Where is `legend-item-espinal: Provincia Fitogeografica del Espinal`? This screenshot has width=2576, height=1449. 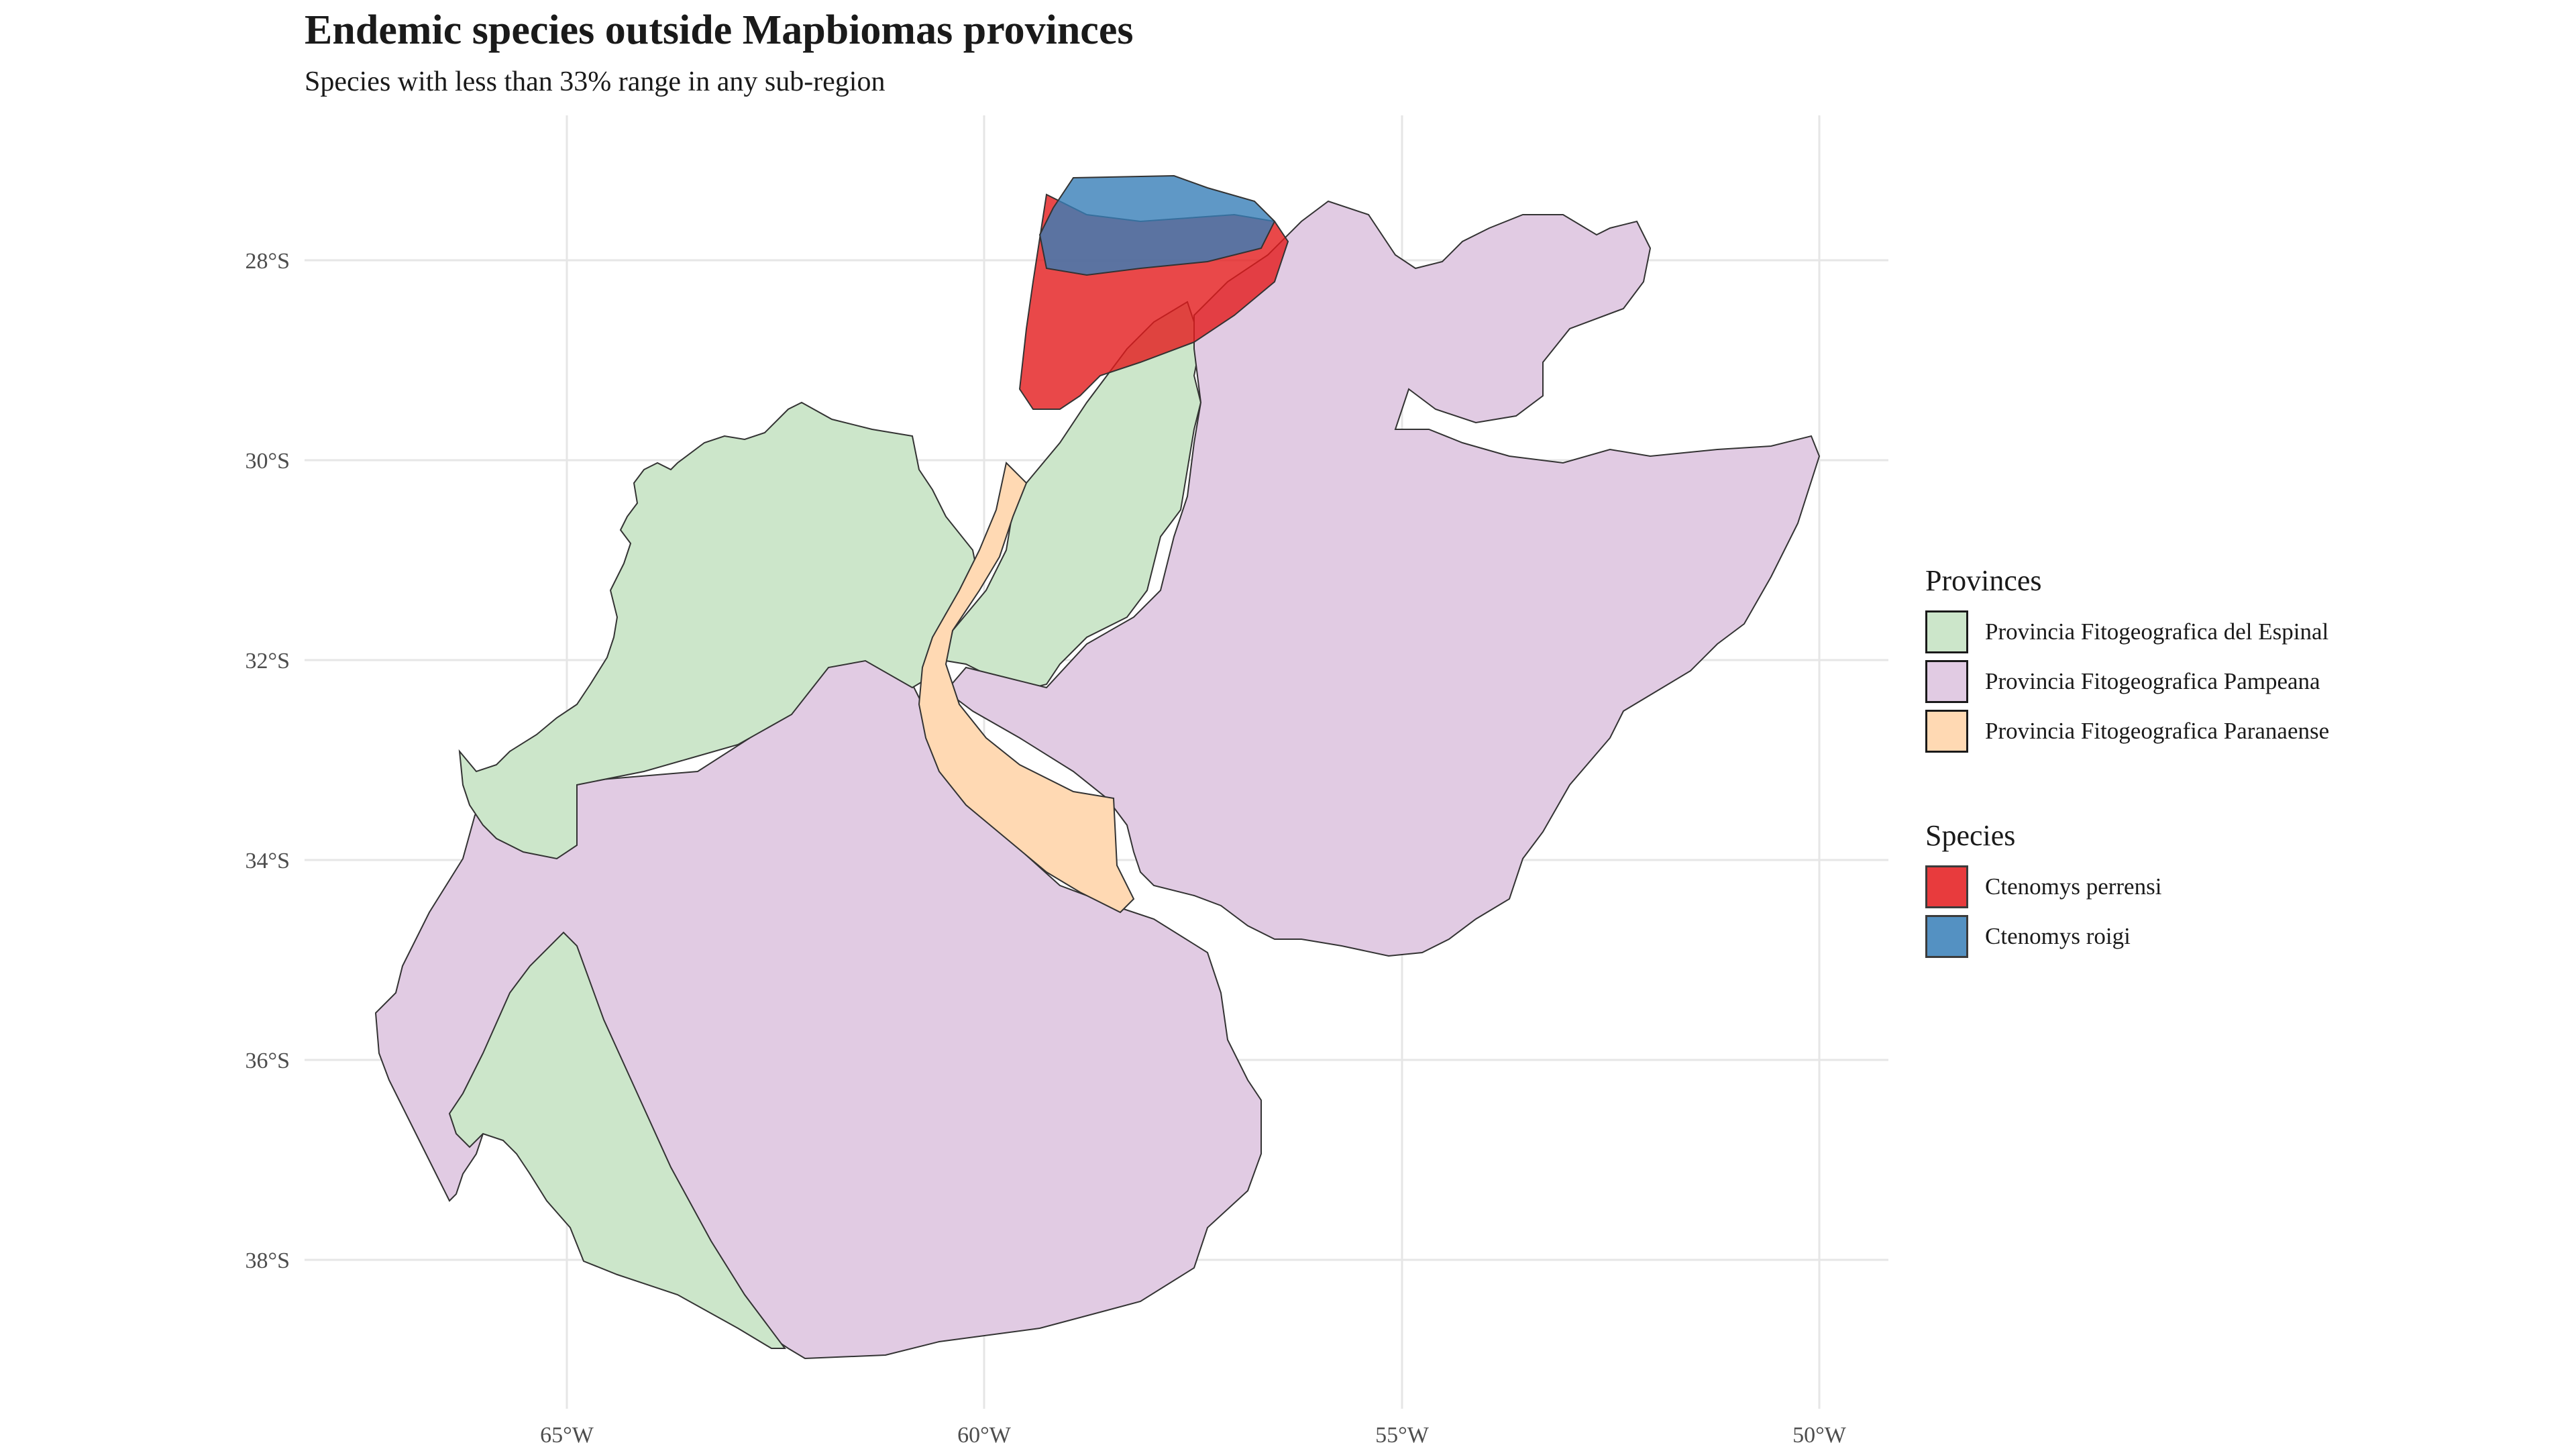 legend-item-espinal: Provincia Fitogeografica del Espinal is located at coordinates (2127, 632).